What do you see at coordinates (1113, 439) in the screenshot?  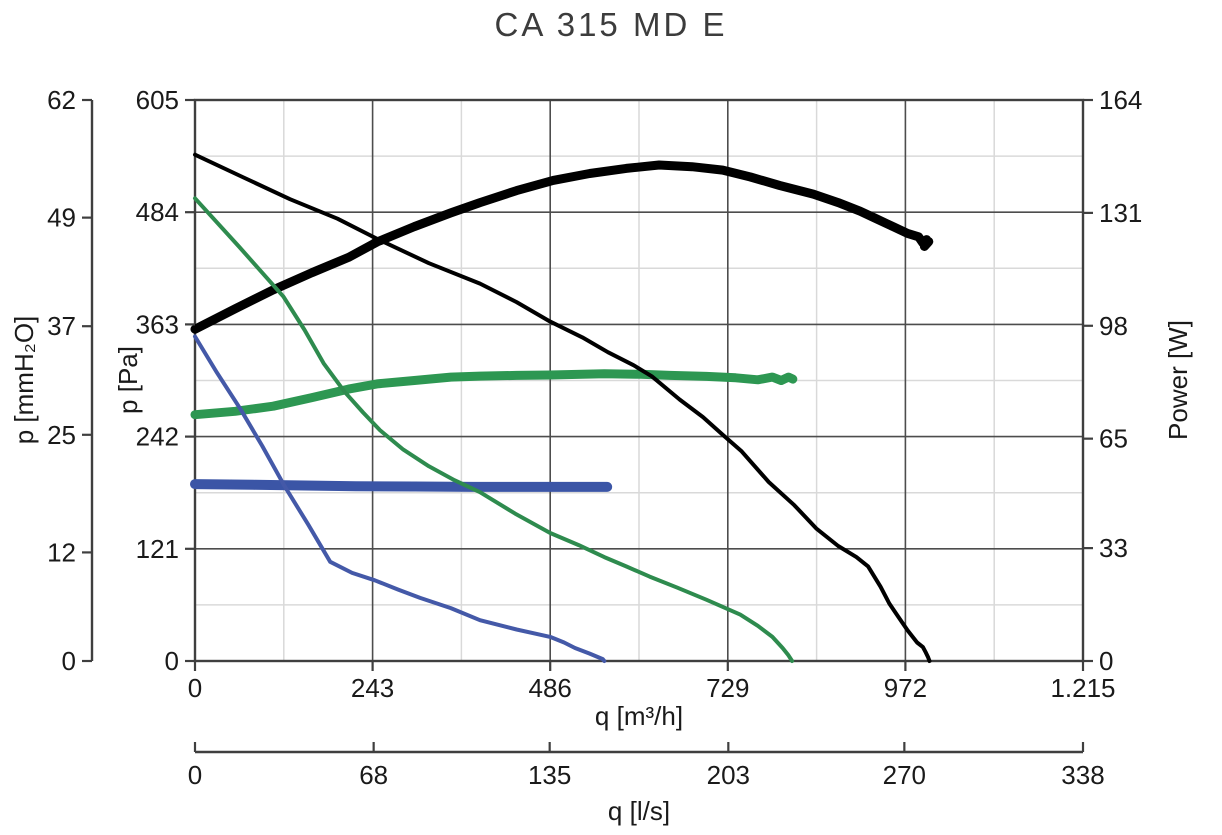 I see `power-tick-label: 65` at bounding box center [1113, 439].